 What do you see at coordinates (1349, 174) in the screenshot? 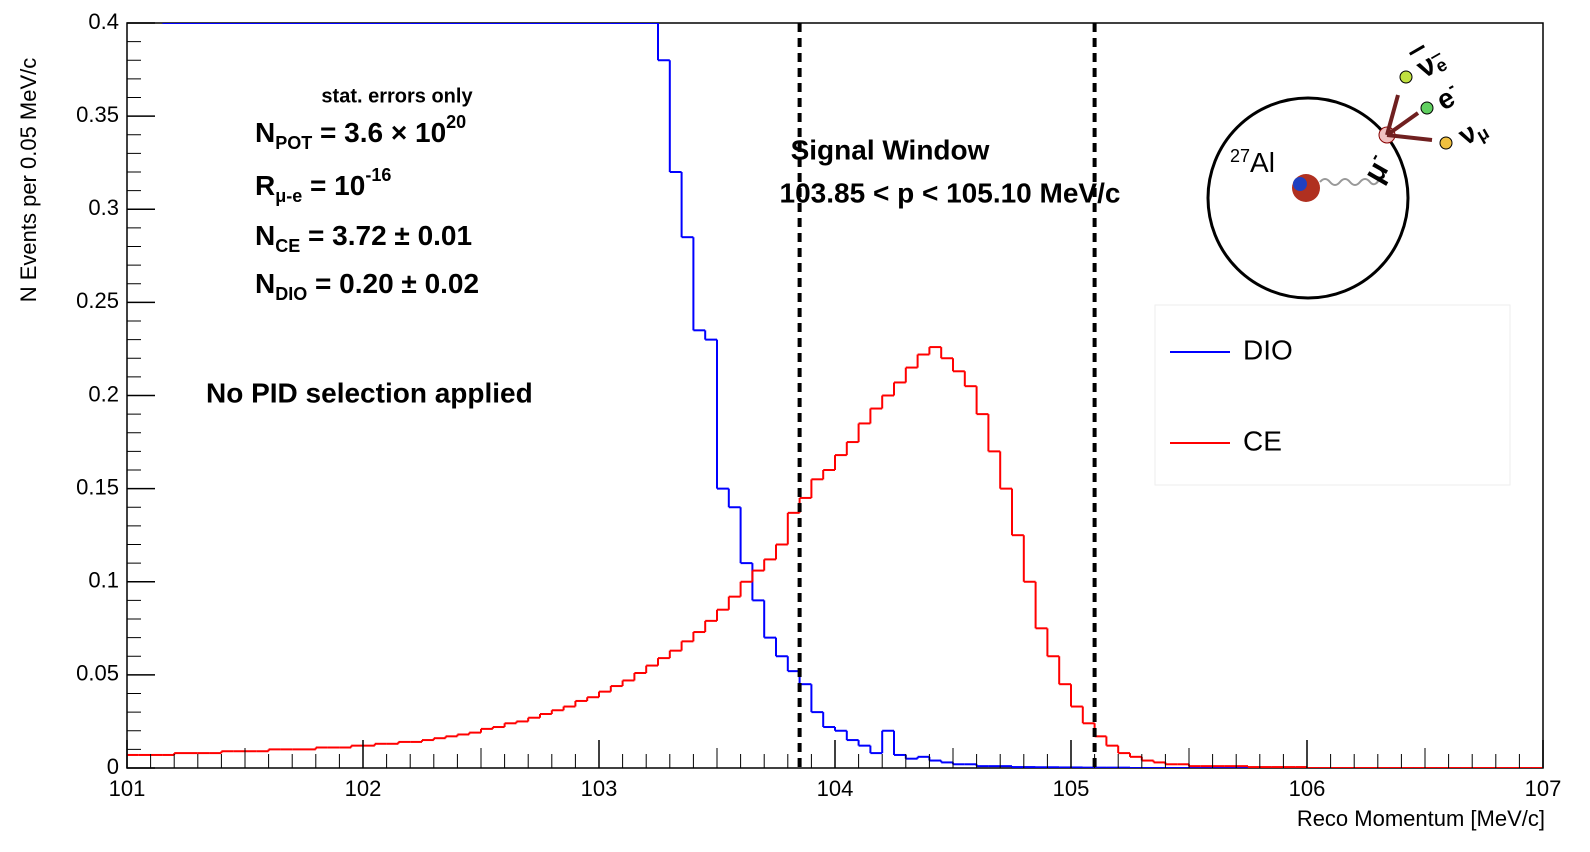
I see `inset-diagram: 27Al μ- νe e- νμ` at bounding box center [1349, 174].